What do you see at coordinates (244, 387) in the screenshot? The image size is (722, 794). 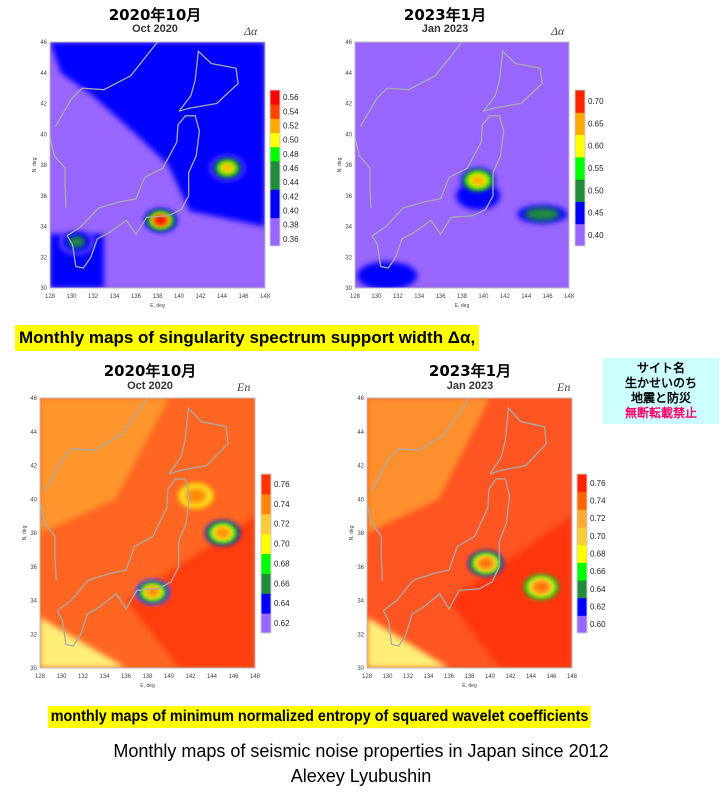 I see `symbol-3: En` at bounding box center [244, 387].